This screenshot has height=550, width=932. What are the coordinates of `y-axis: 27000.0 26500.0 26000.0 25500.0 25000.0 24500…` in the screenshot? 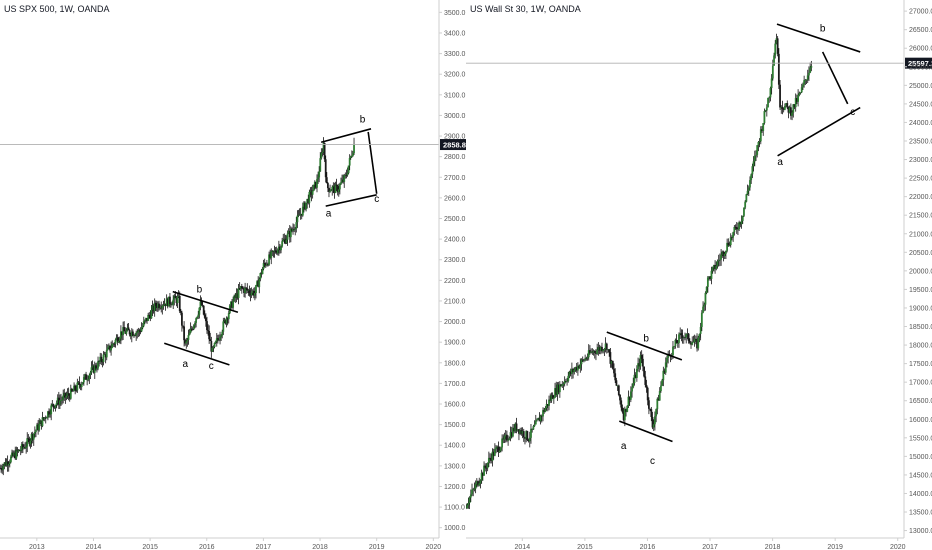 It's located at (917, 269).